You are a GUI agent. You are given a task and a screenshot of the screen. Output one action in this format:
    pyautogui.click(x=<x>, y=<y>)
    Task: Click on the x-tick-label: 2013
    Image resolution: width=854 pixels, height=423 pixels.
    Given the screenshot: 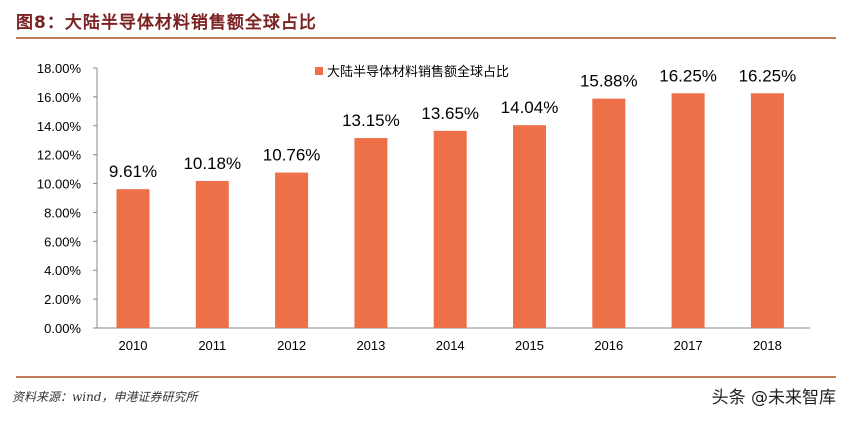 What is the action you would take?
    pyautogui.click(x=370, y=345)
    